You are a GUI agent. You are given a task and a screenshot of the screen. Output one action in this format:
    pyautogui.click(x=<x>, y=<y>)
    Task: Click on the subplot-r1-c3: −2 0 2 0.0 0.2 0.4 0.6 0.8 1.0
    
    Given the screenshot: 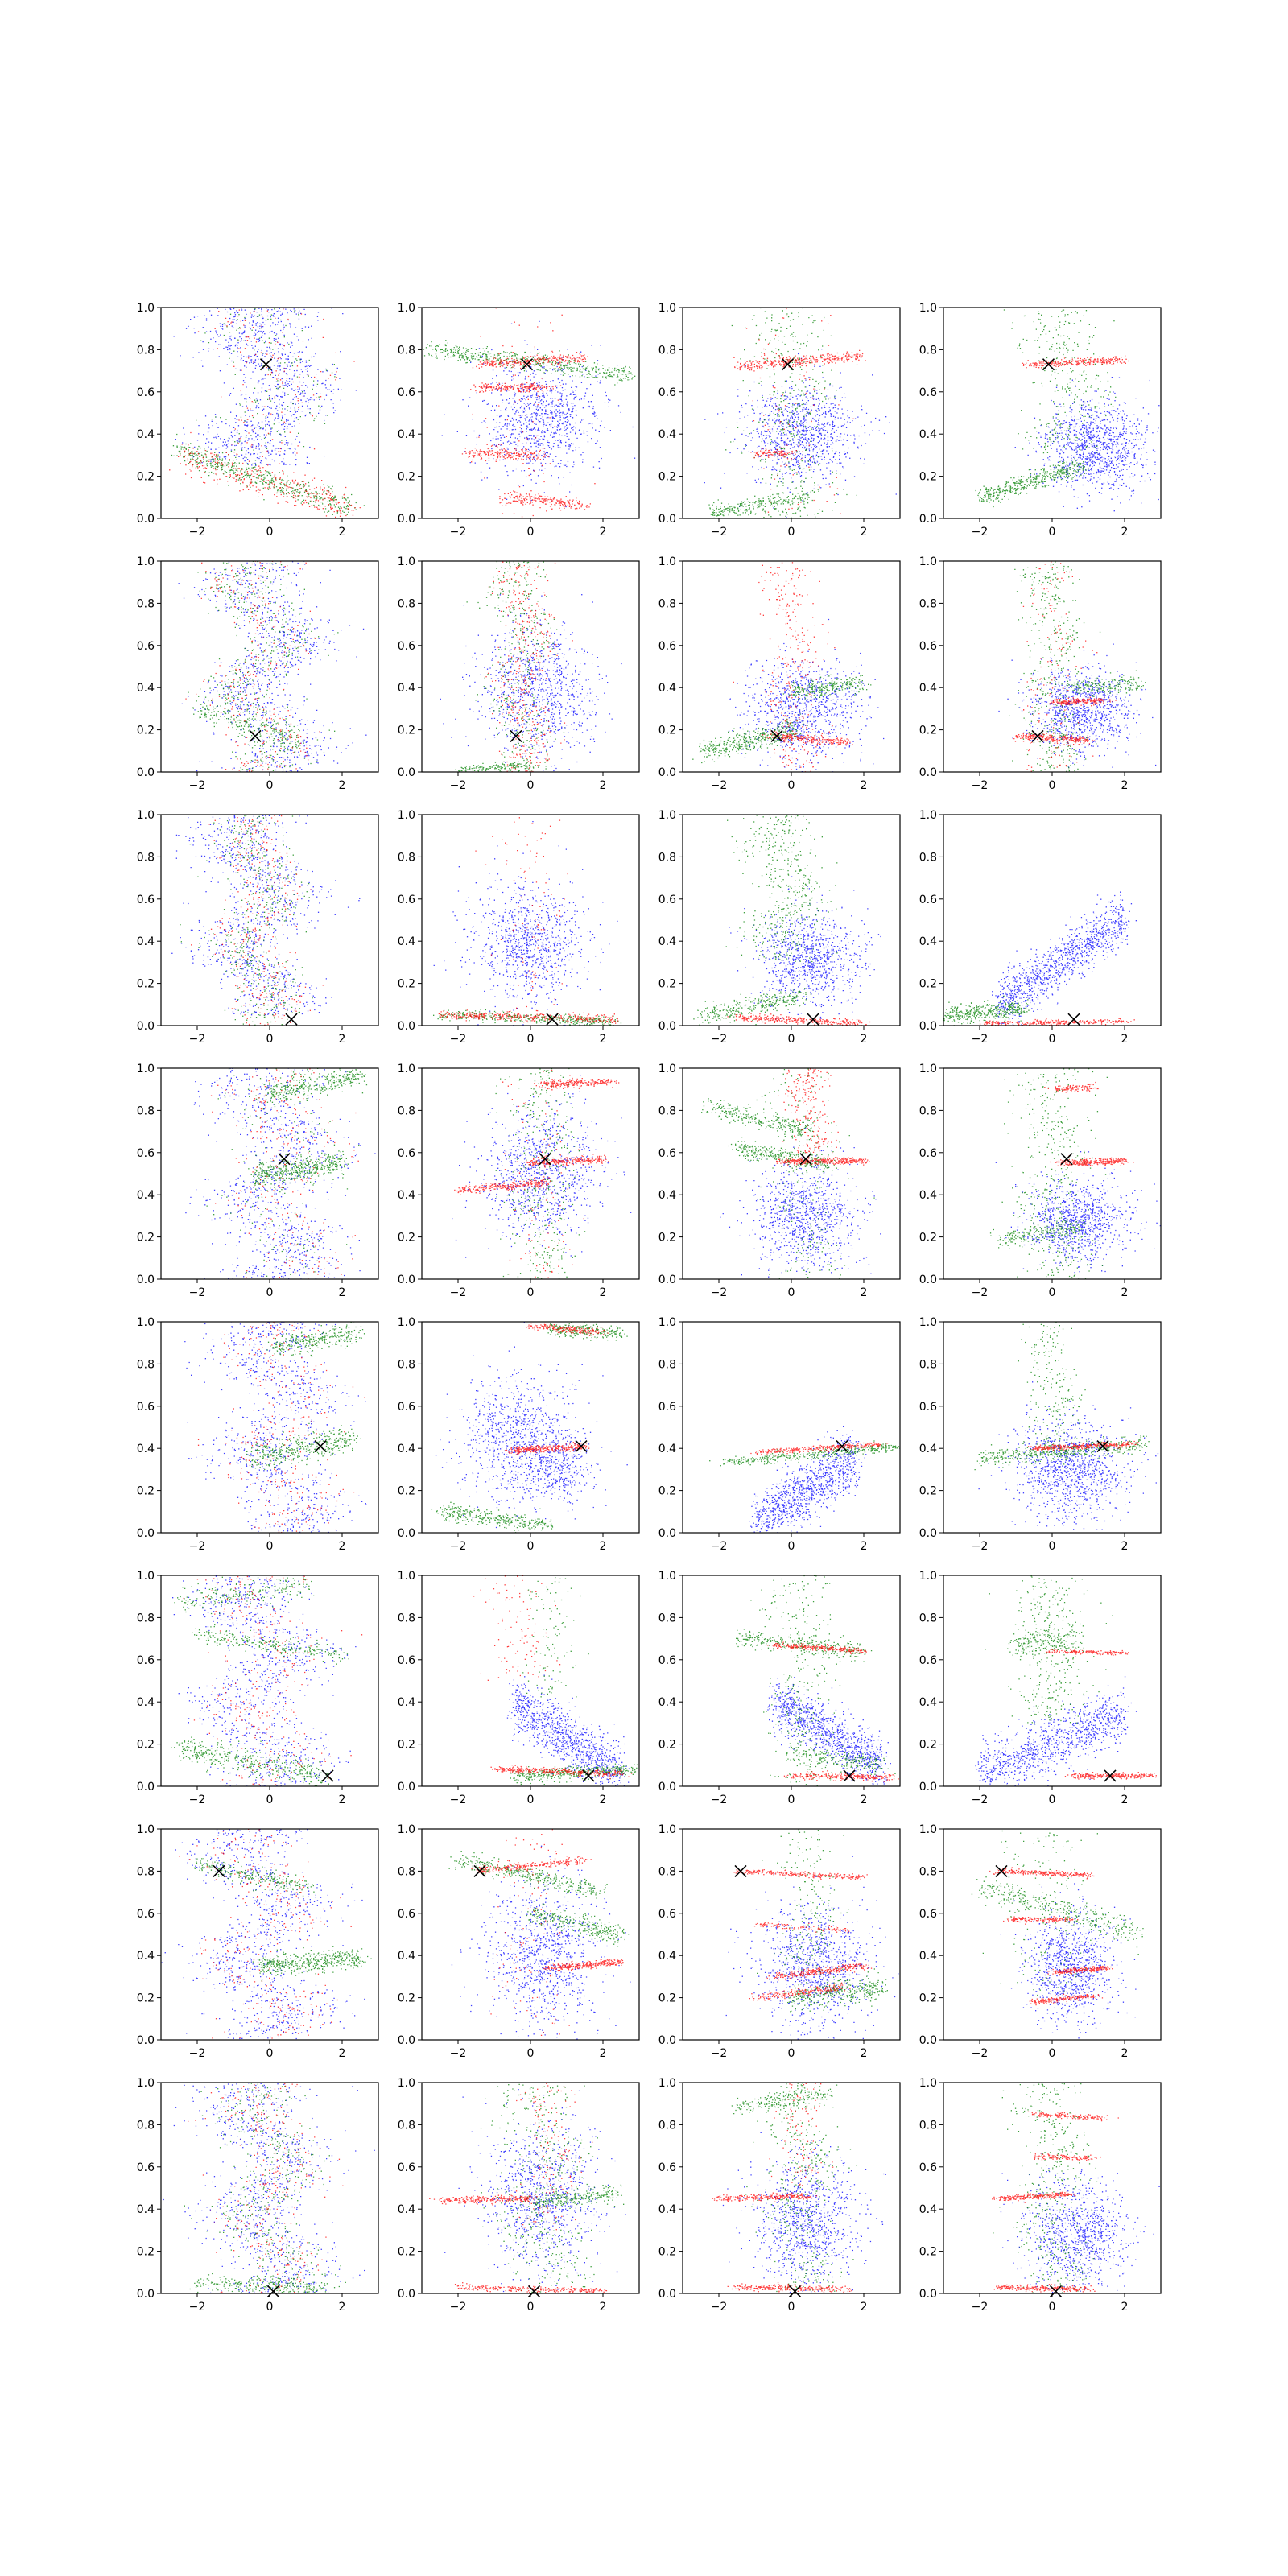 What is the action you would take?
    pyautogui.click(x=779, y=421)
    